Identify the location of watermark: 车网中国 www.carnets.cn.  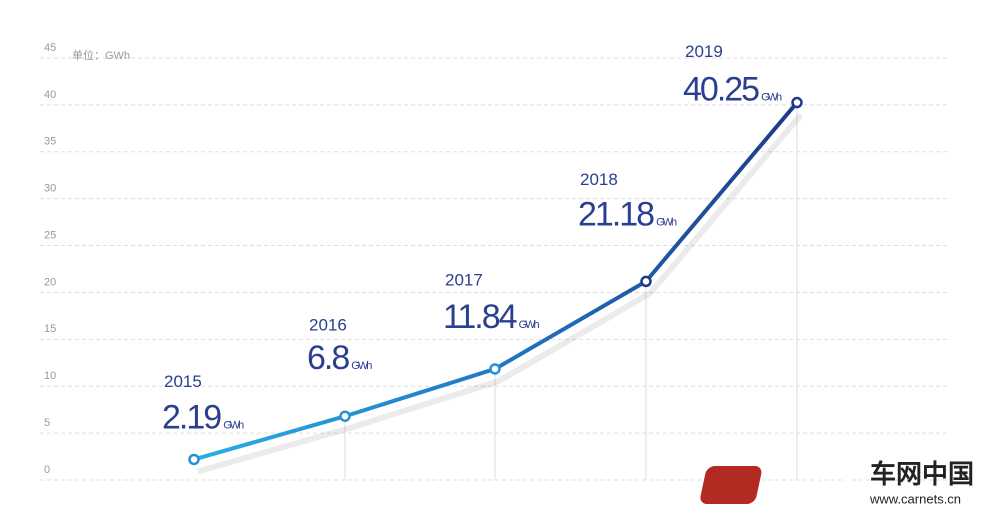
(837, 482).